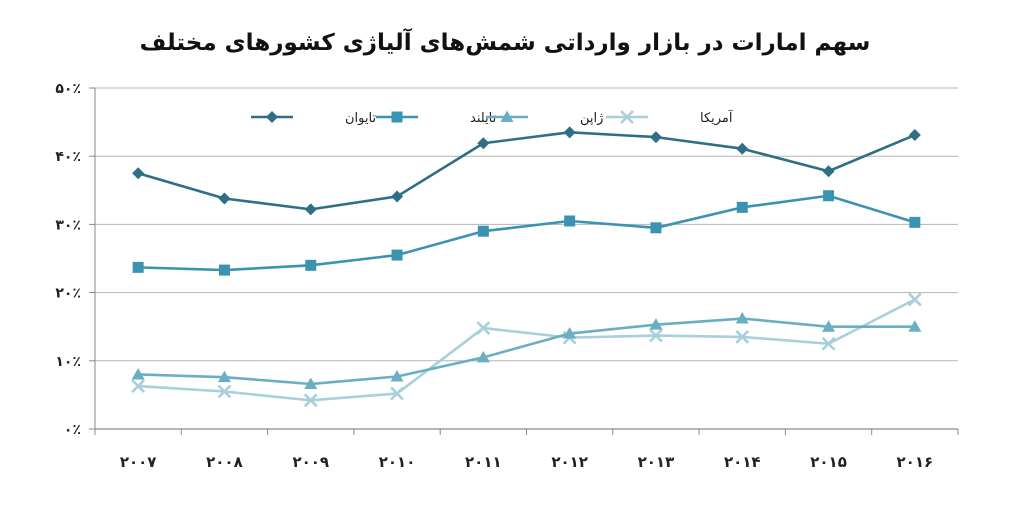 The width and height of the screenshot is (1010, 510). What do you see at coordinates (68, 294) in the screenshot?
I see `y-tick-label: ۲۰٪` at bounding box center [68, 294].